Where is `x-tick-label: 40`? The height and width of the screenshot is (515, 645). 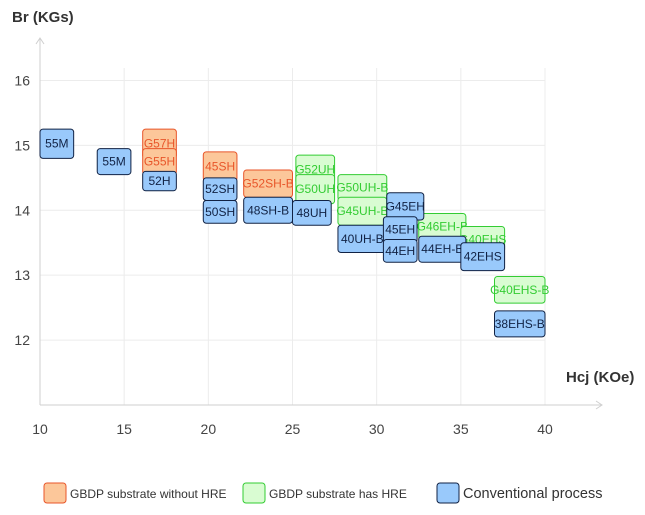 x-tick-label: 40 is located at coordinates (545, 429).